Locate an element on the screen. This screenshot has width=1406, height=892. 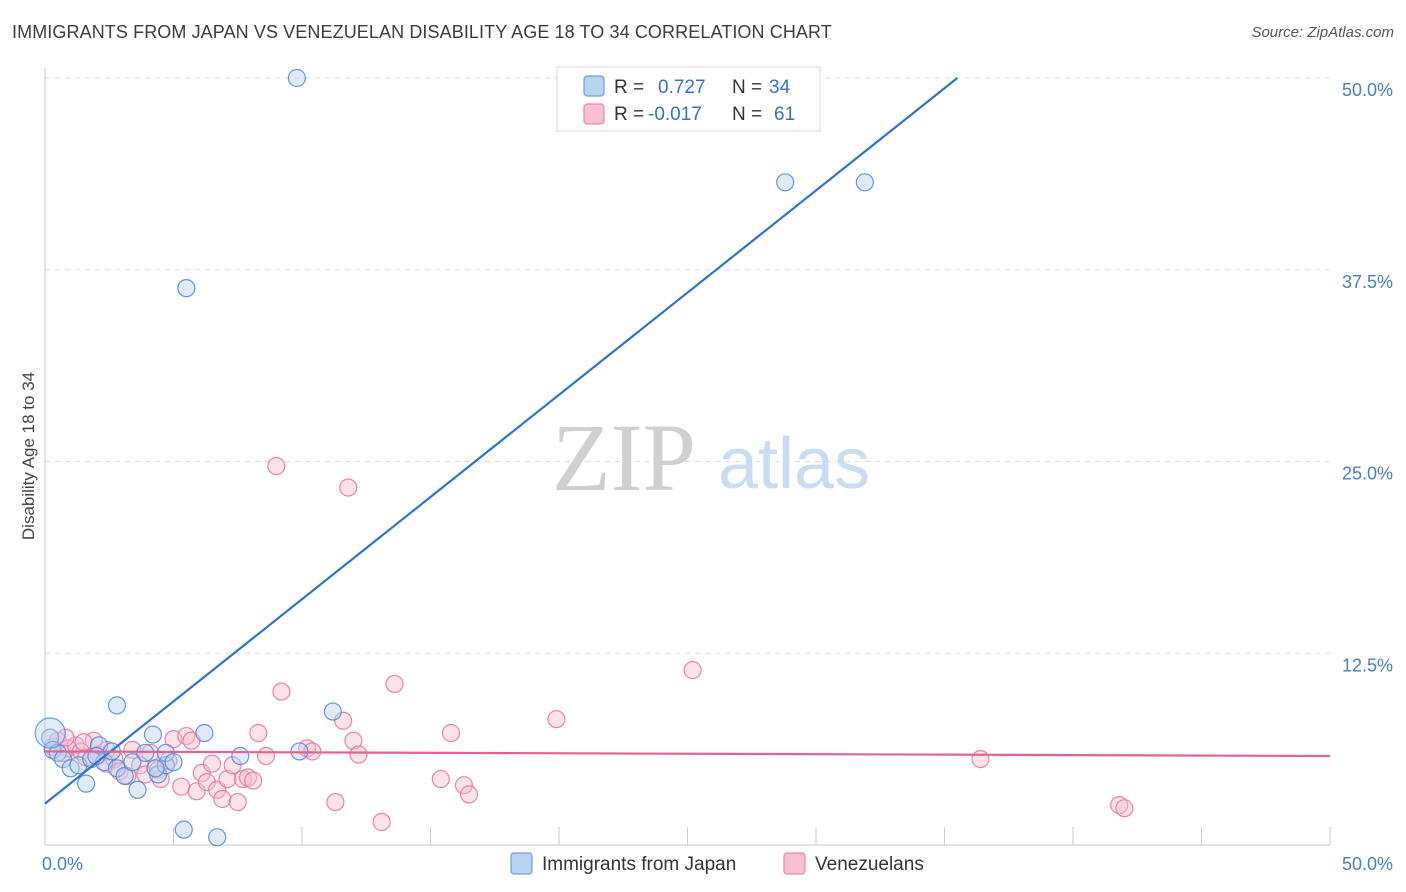
y-tick-label-2: 37.5% is located at coordinates (1367, 282).